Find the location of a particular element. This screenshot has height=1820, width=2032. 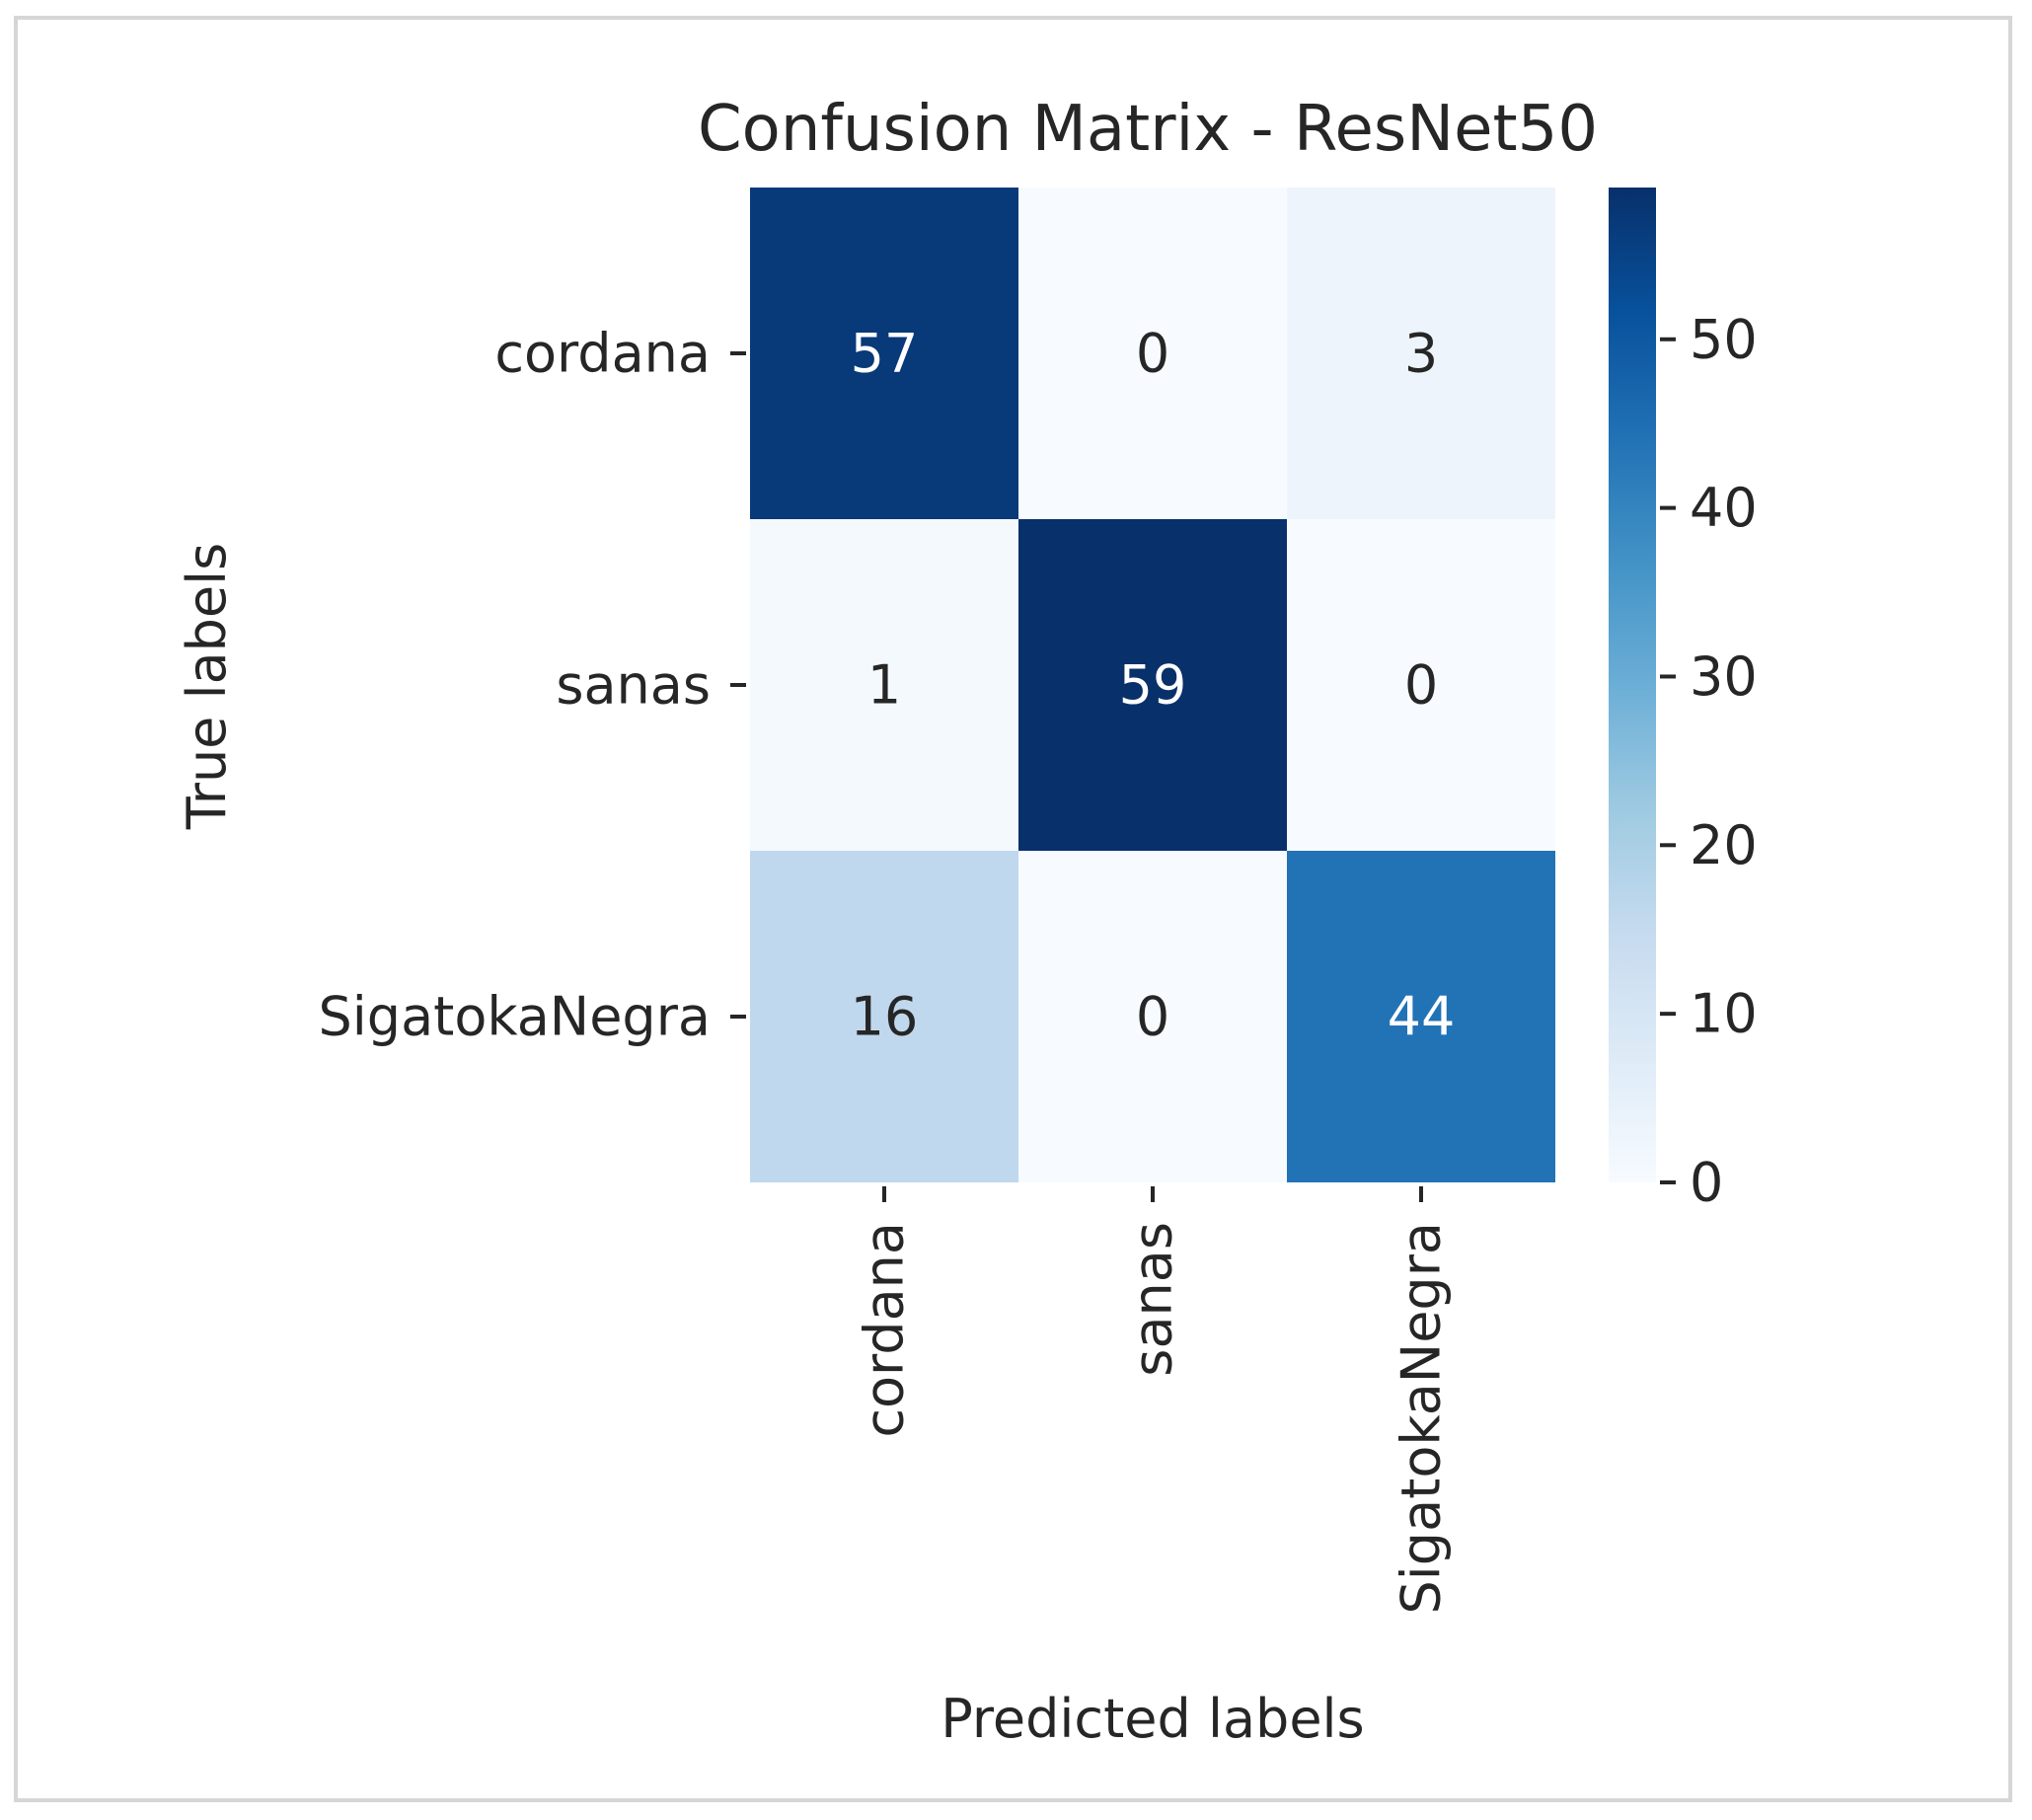

y-axis-ticks: cordana sanas SigatokaNegra is located at coordinates (533, 685).